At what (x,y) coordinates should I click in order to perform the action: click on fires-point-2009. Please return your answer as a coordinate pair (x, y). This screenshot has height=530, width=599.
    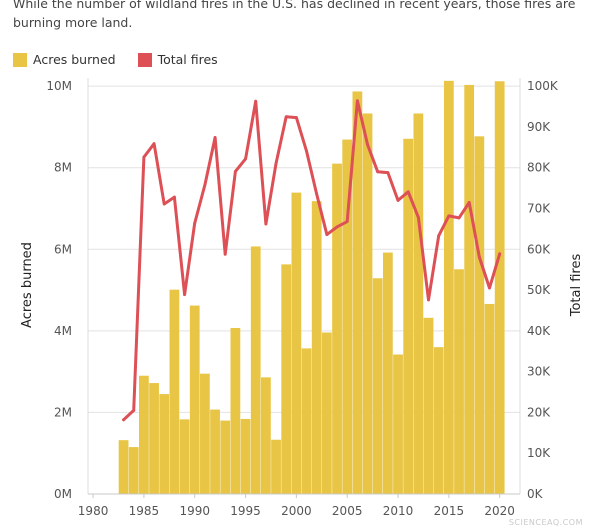
    Looking at the image, I should click on (388, 173).